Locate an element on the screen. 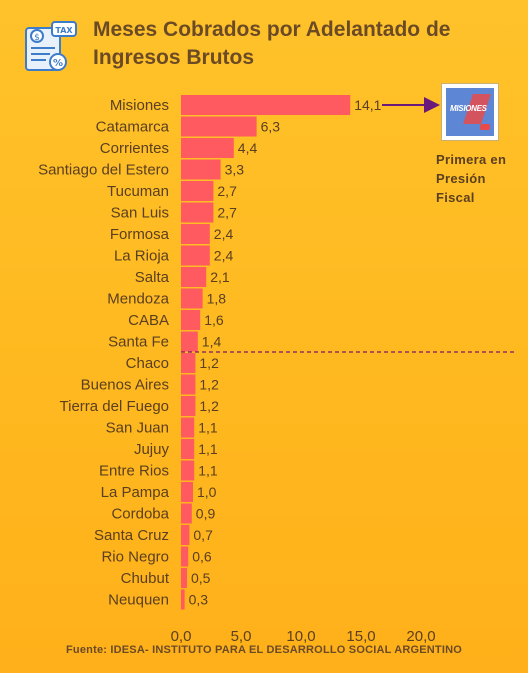 This screenshot has width=528, height=673. category-label: Jujuy is located at coordinates (152, 449).